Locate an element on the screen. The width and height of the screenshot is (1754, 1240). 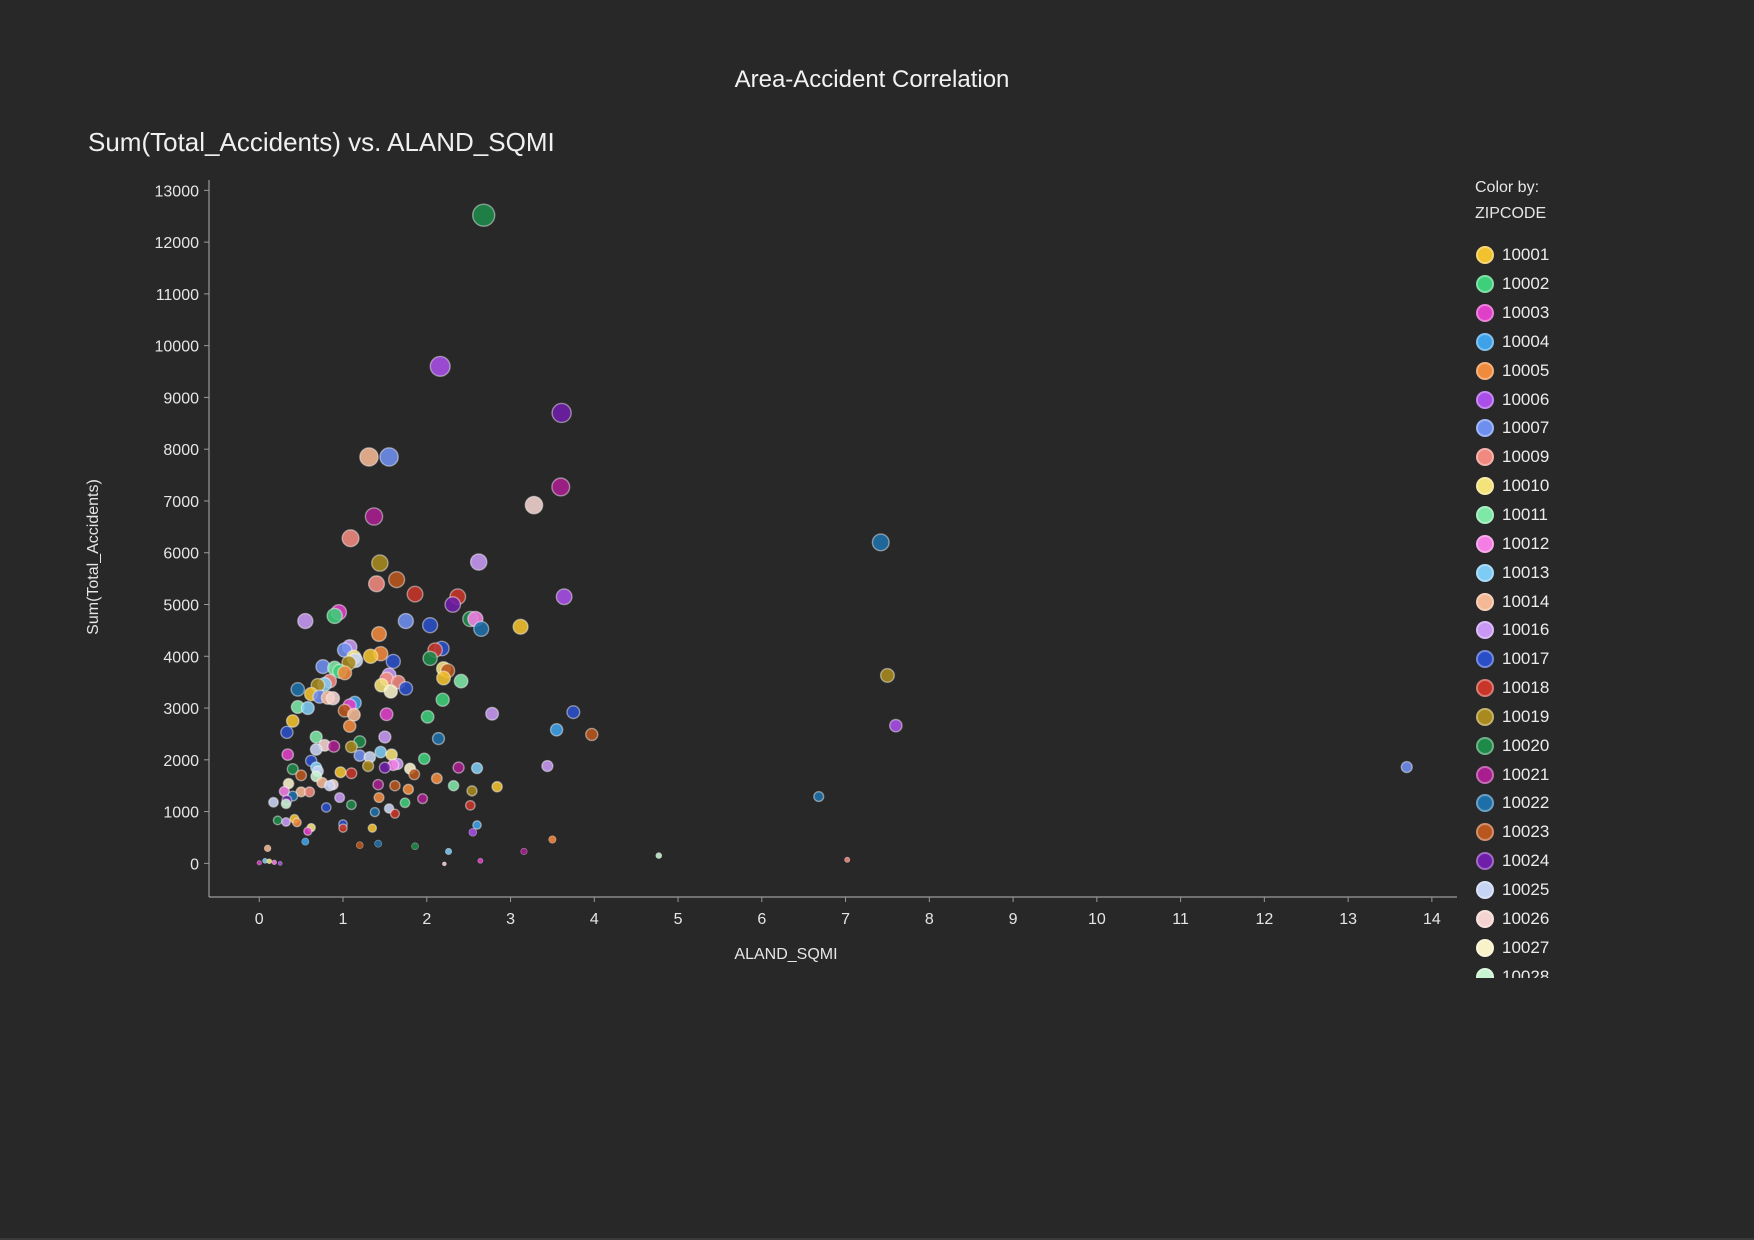
legend-label: 10005 is located at coordinates (1526, 370).